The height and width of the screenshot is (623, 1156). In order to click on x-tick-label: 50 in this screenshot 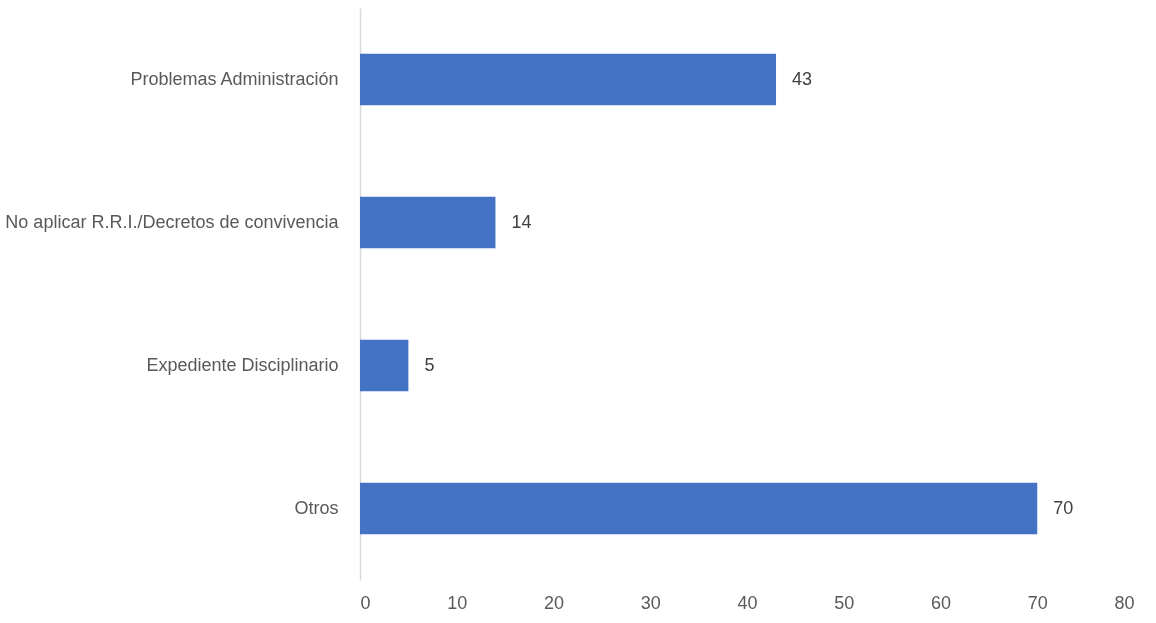, I will do `click(844, 602)`.